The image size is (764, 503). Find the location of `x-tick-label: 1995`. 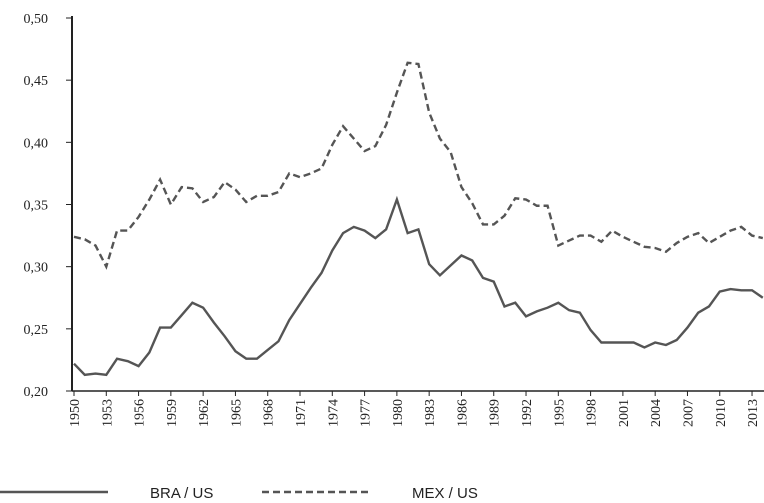

x-tick-label: 1995 is located at coordinates (559, 413).